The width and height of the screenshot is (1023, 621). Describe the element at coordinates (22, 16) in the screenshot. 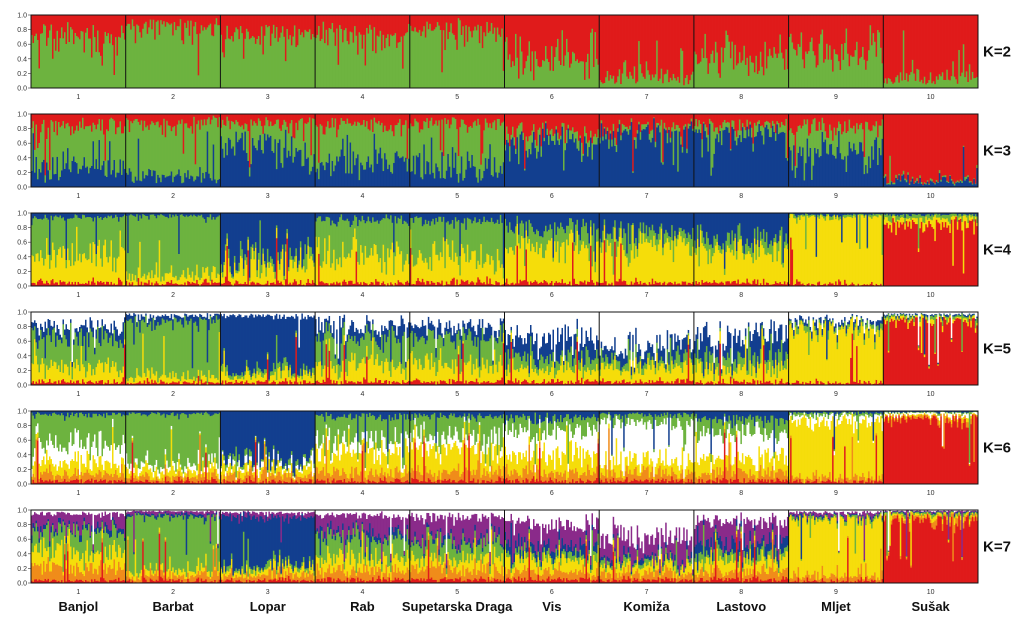

I see `y-tick-label: 1.0` at that location.